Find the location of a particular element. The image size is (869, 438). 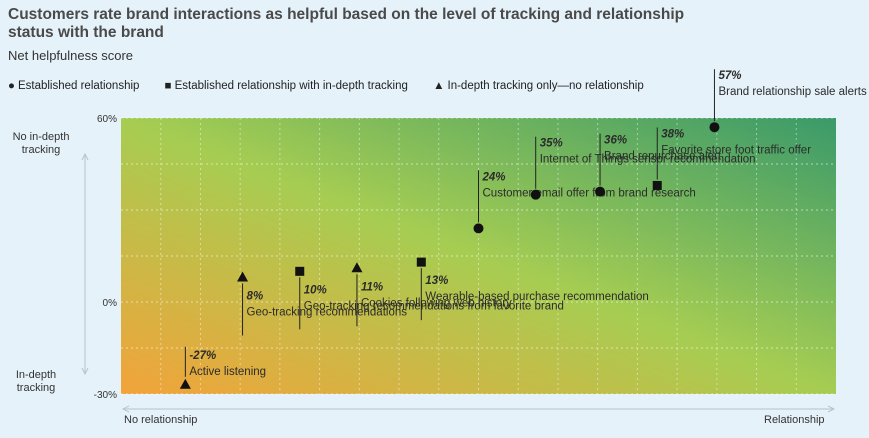

legend-label: In-depth tracking only—no relationship is located at coordinates (545, 86).